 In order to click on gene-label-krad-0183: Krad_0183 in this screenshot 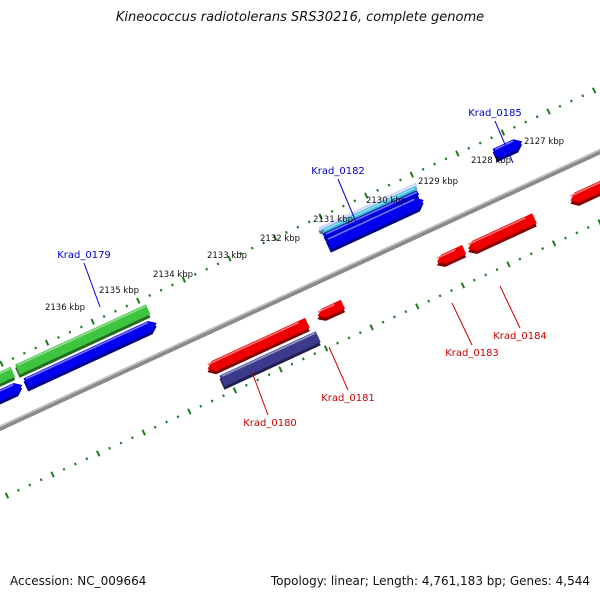, I will do `click(472, 353)`.